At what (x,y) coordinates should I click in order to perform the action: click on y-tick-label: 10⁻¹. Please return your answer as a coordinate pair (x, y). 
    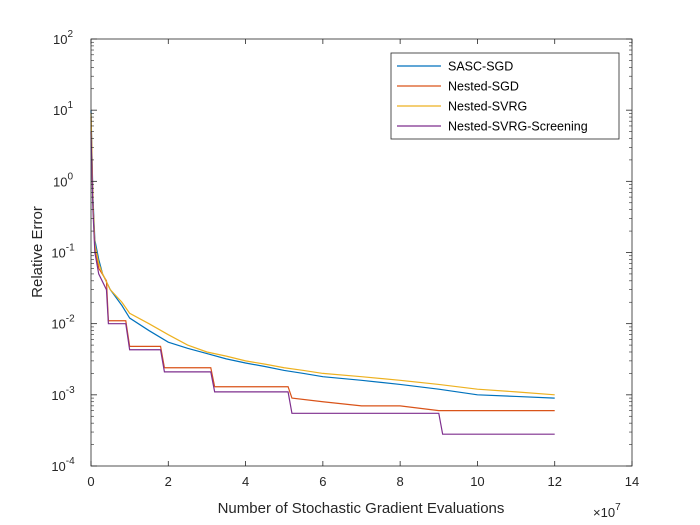
    Looking at the image, I should click on (63, 252).